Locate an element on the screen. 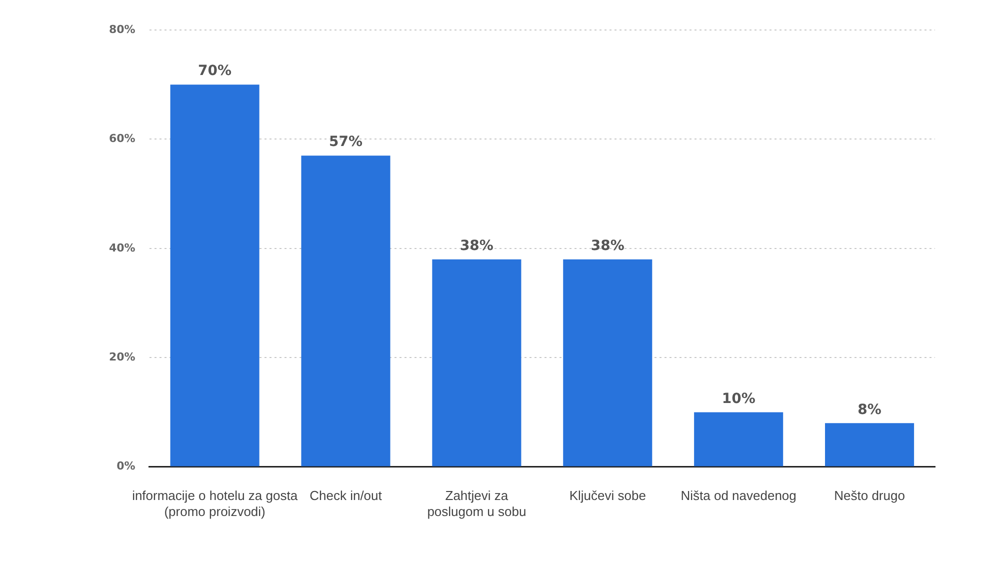  y-tick-label: 20% is located at coordinates (122, 357).